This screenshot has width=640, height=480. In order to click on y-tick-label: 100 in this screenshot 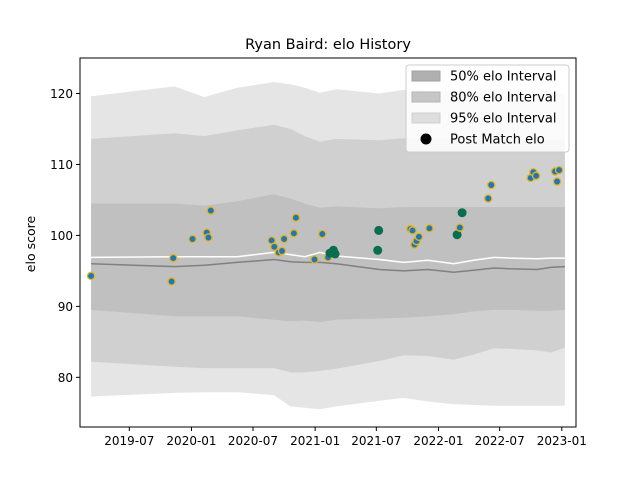, I will do `click(61, 236)`.